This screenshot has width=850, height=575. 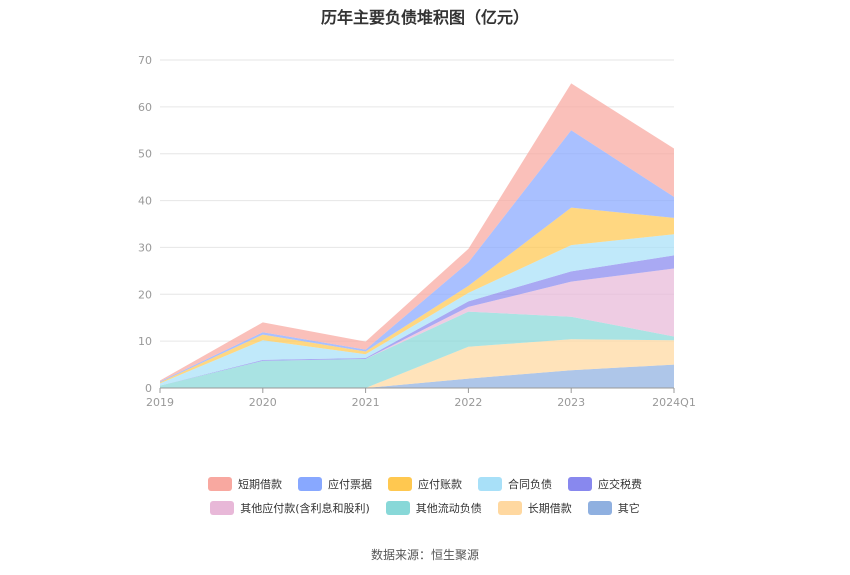 I want to click on legend-label: 应付账款, so click(x=440, y=484).